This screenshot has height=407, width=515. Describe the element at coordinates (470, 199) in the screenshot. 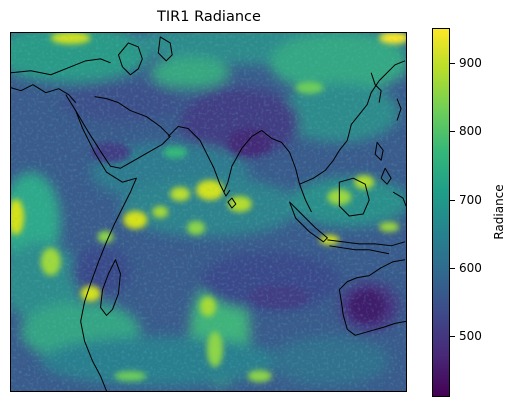

I see `colorbar-tick-label: 700` at that location.